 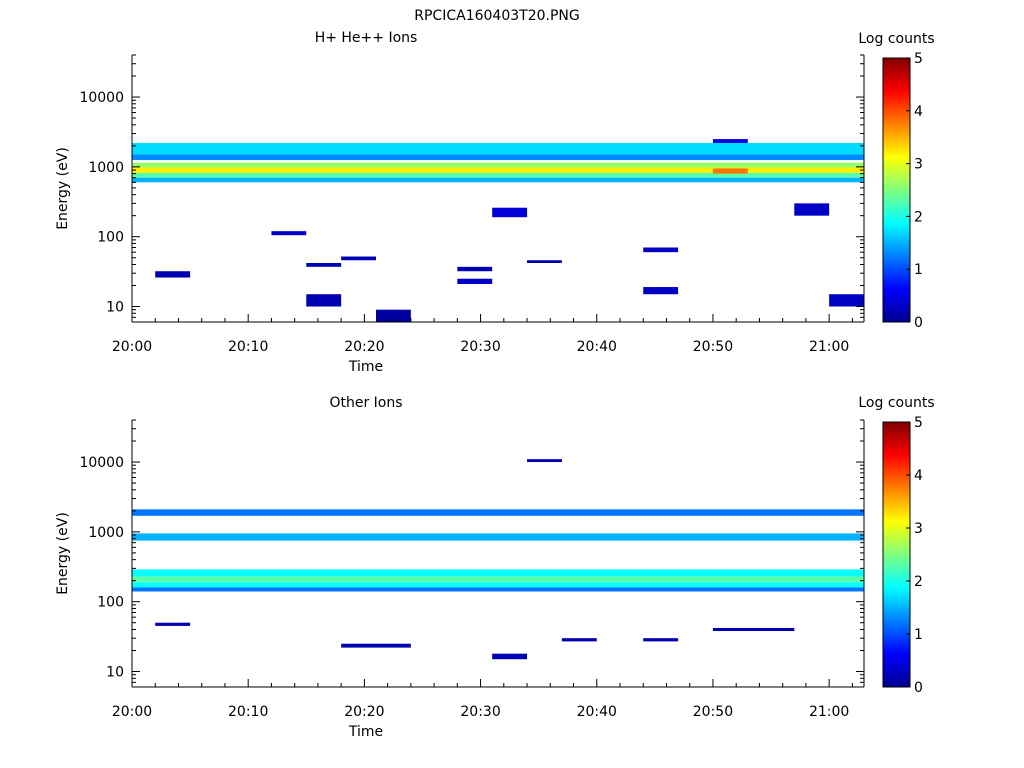 I want to click on chart-title: H+ He++ Ions, so click(x=366, y=38).